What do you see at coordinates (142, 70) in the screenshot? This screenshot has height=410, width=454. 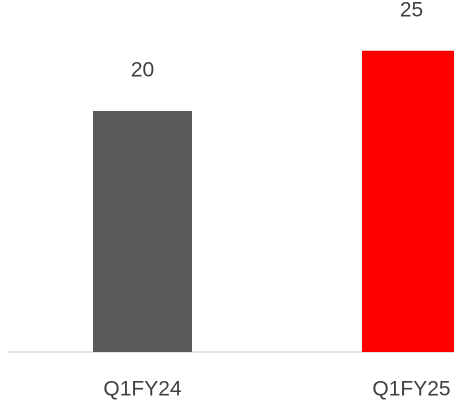 I see `data-label: 20` at bounding box center [142, 70].